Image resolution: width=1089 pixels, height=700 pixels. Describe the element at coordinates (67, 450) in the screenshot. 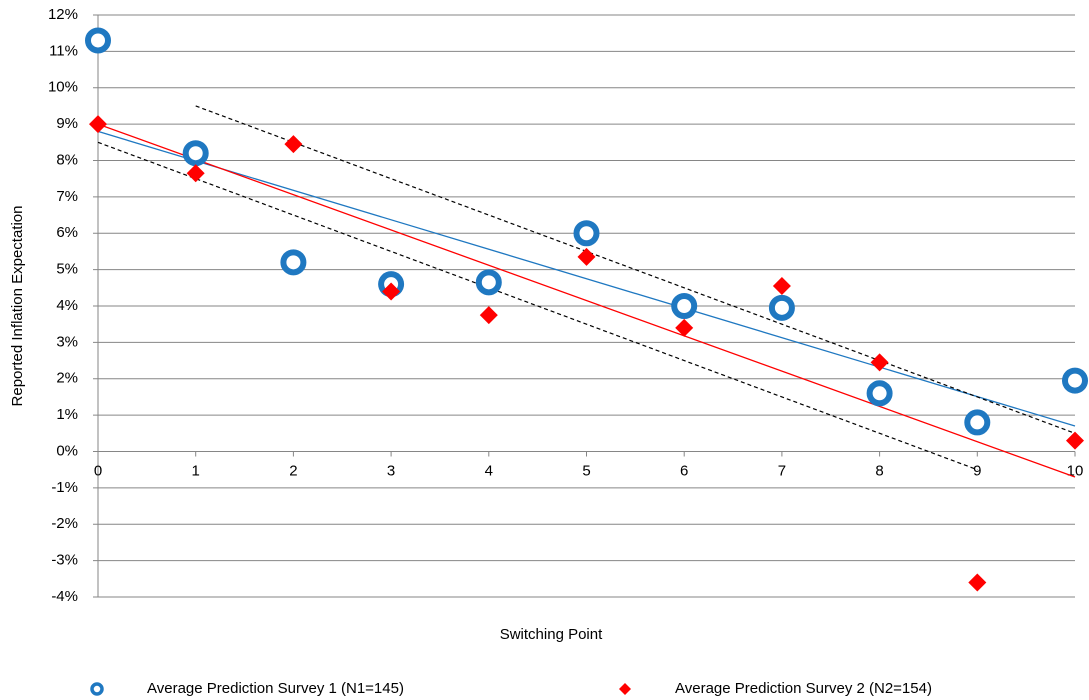

I see `y-tick-label: 0%` at that location.